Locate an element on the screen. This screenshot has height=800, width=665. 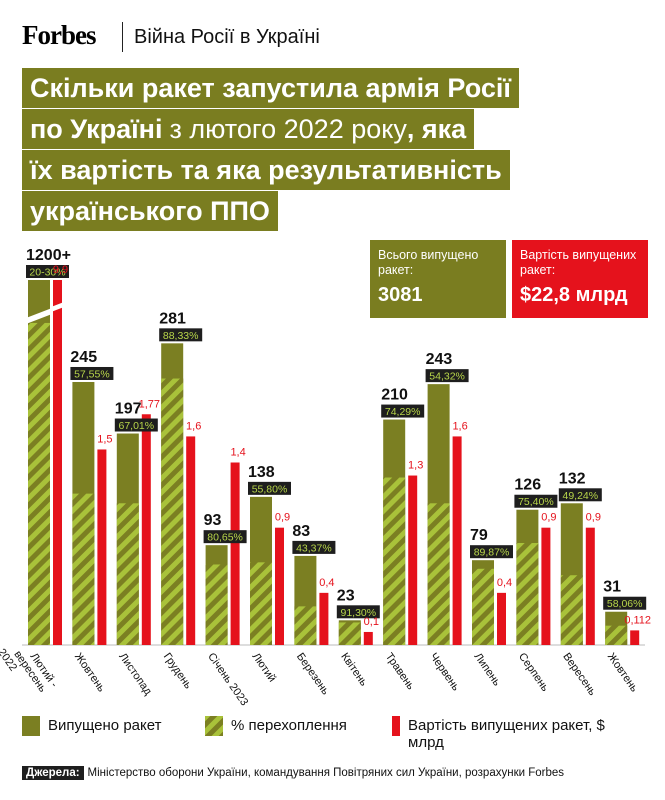
legend-label: Вартість випущених ракет, $ млрд is located at coordinates (506, 734).